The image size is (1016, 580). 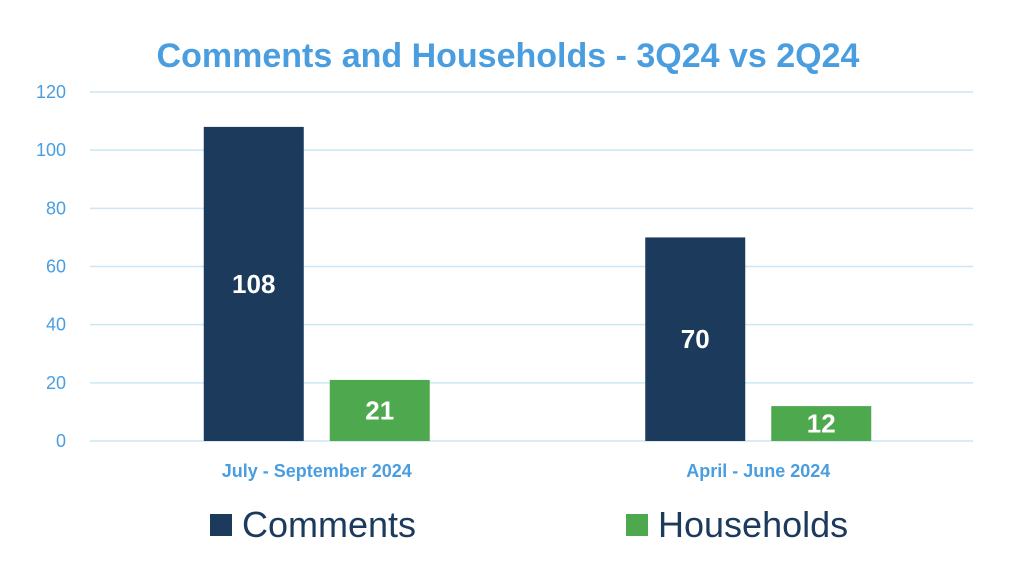 What do you see at coordinates (51, 92) in the screenshot?
I see `y-tick-label: 120` at bounding box center [51, 92].